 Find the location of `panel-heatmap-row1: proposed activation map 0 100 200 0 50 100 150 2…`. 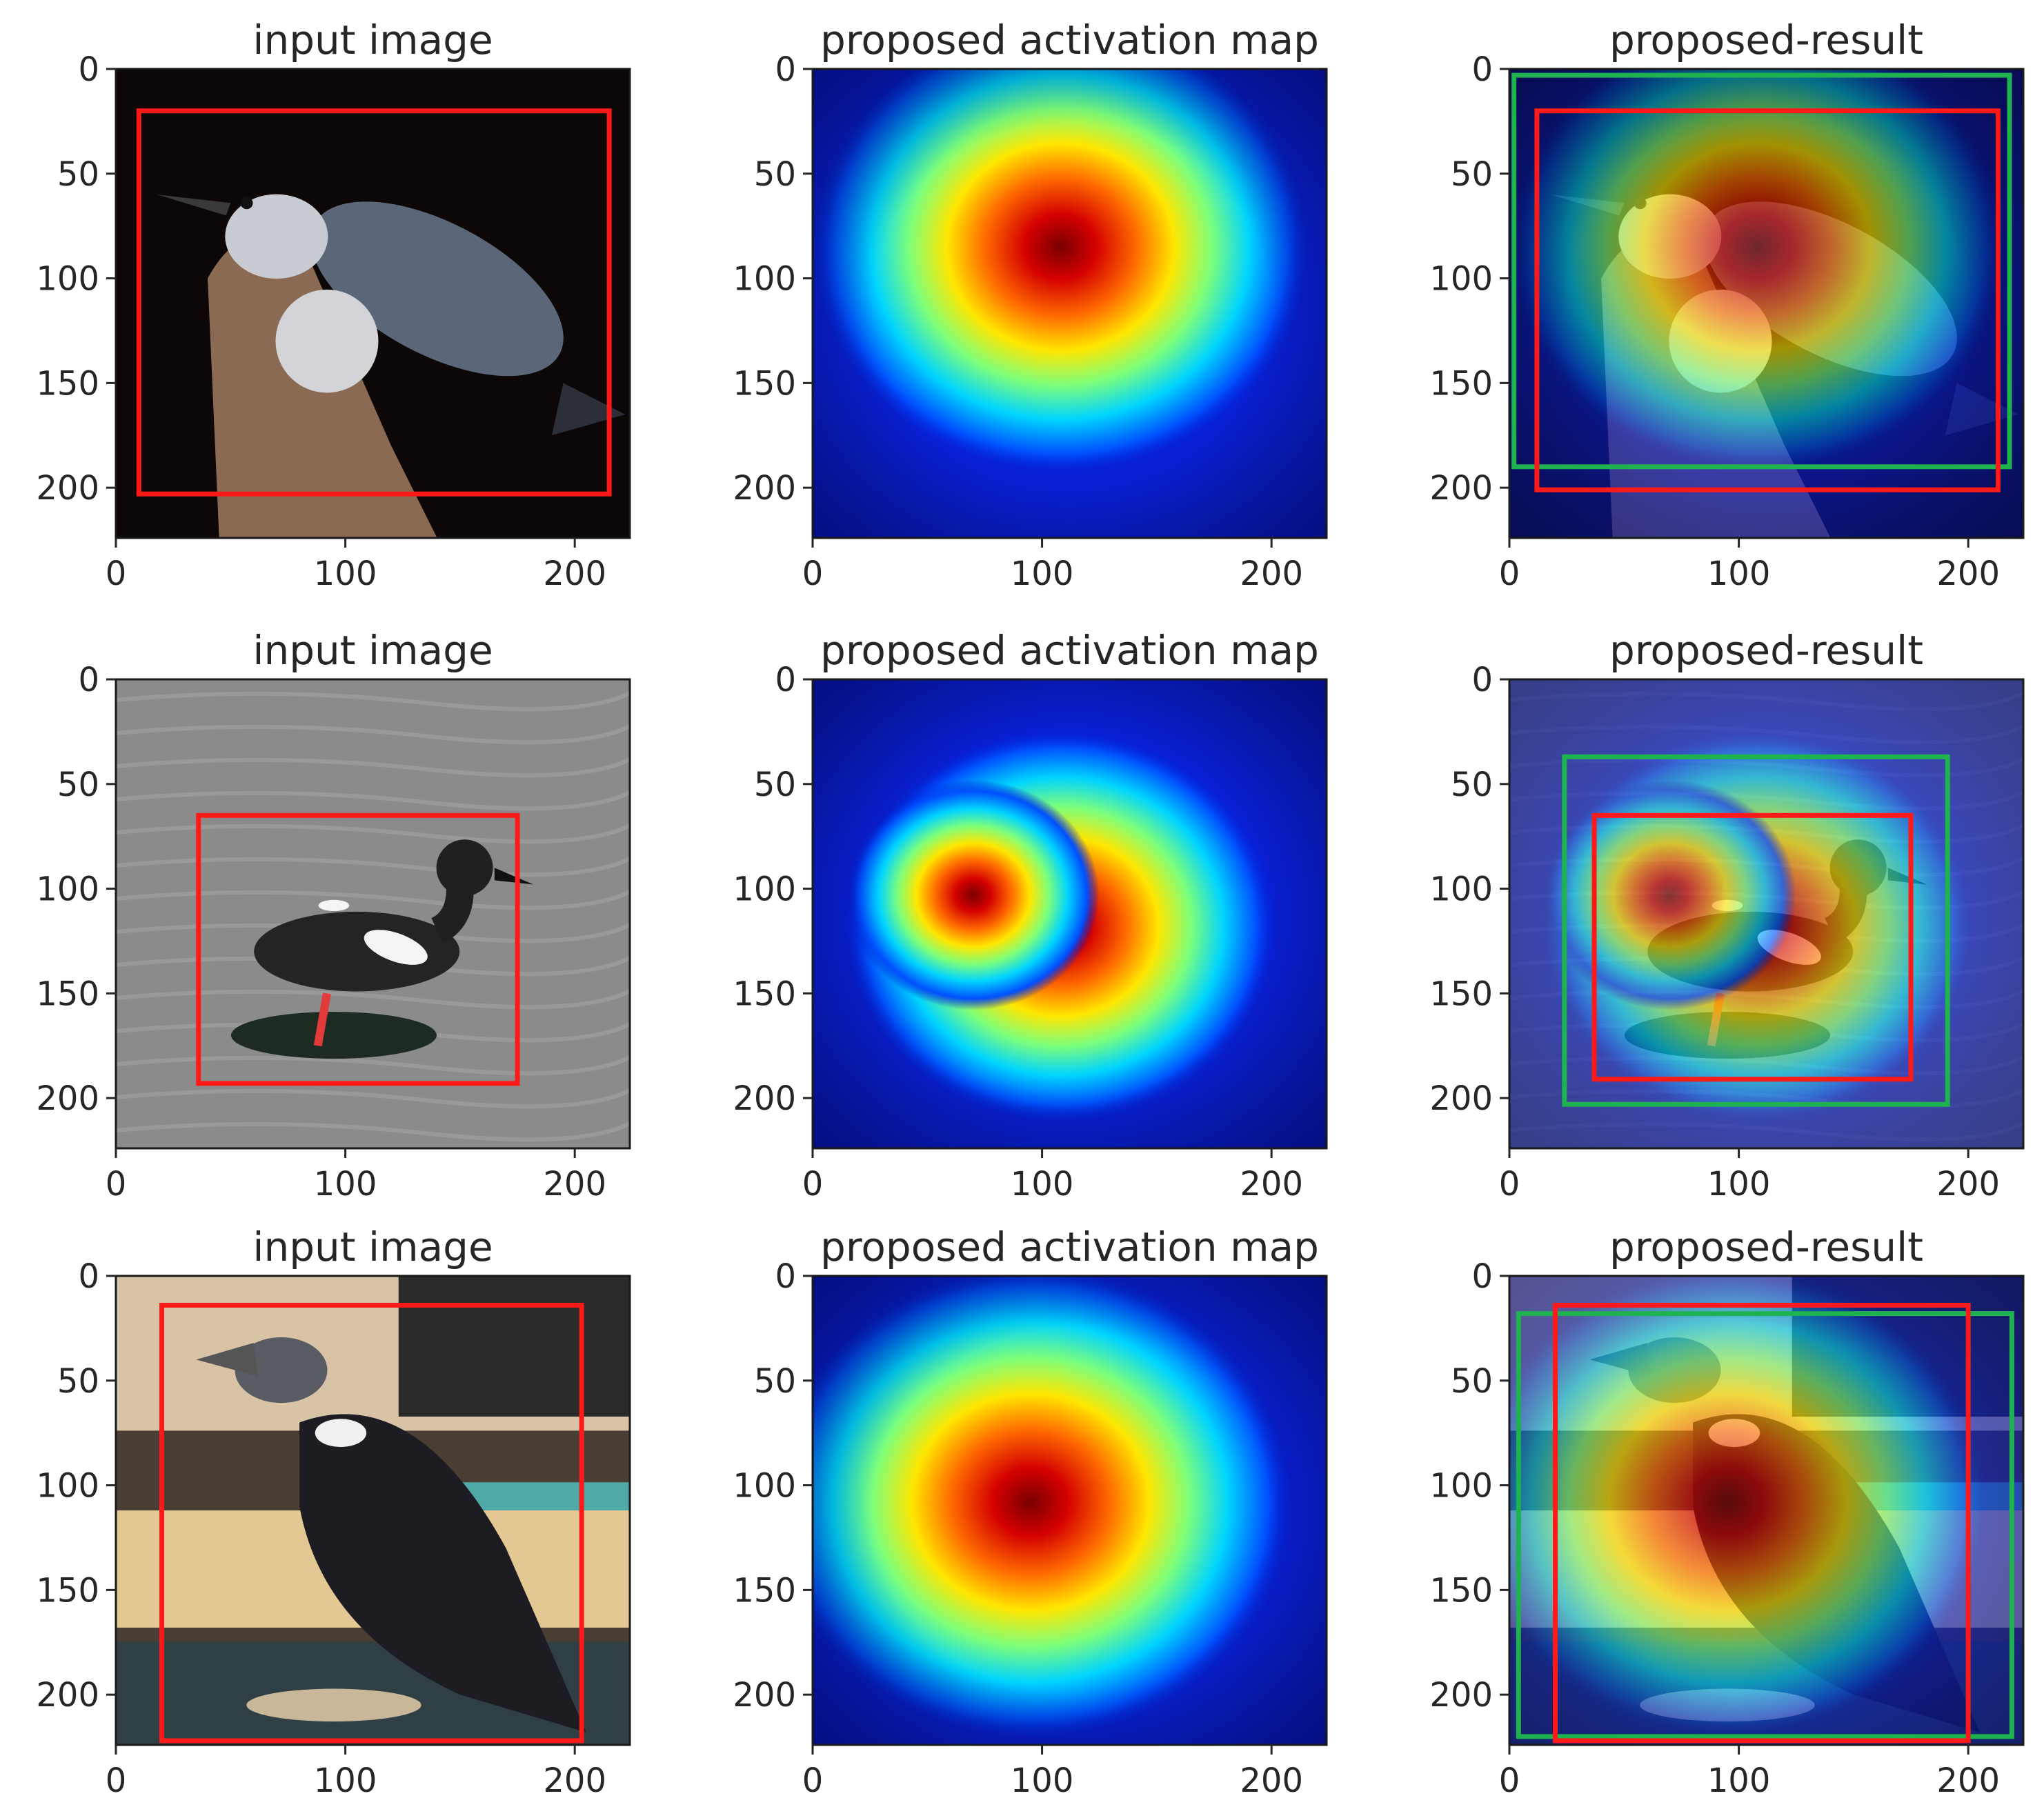

panel-heatmap-row1: proposed activation map 0 100 200 0 50 100 150 2… is located at coordinates (1030, 305).